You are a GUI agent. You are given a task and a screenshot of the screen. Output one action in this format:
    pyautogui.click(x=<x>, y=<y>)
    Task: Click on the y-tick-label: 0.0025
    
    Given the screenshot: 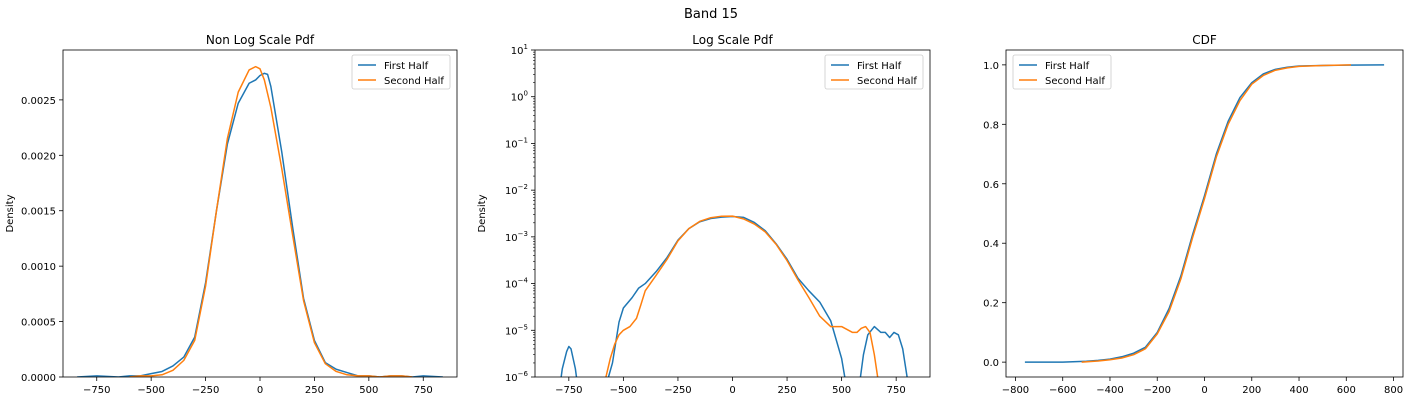 What is the action you would take?
    pyautogui.click(x=38, y=101)
    